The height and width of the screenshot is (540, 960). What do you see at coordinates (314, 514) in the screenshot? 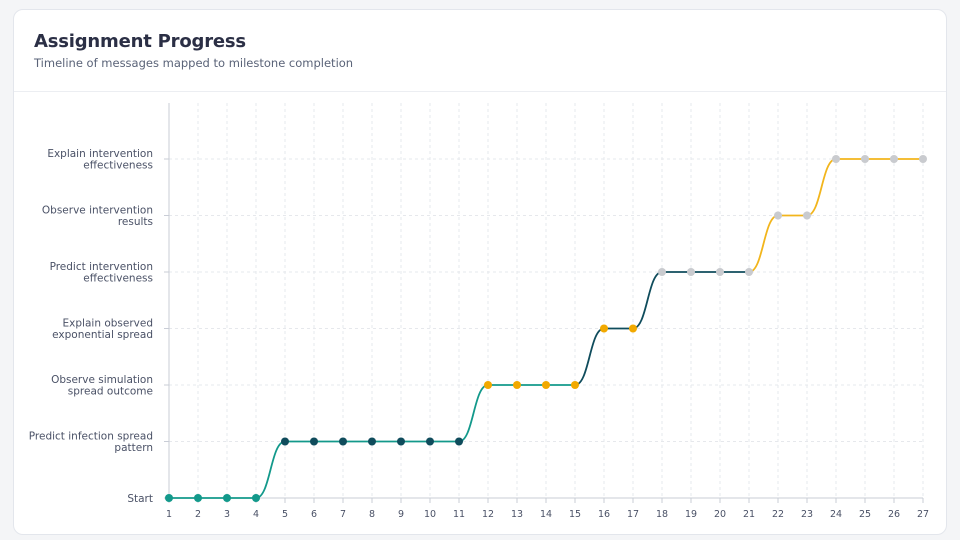
I see `x-tick-label-6: 6` at bounding box center [314, 514].